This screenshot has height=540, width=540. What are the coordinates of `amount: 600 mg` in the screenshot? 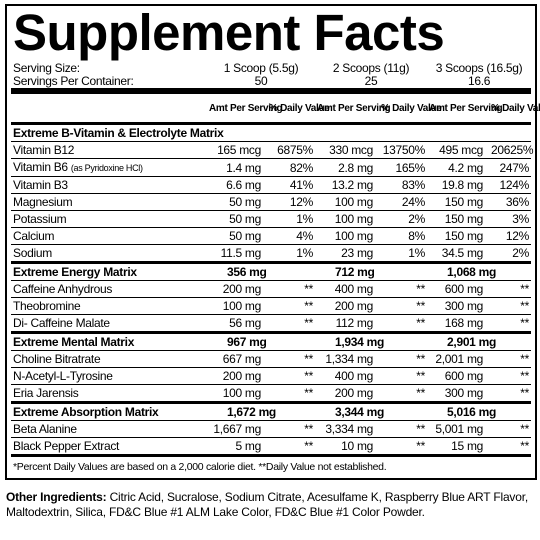 It's located at (458, 289).